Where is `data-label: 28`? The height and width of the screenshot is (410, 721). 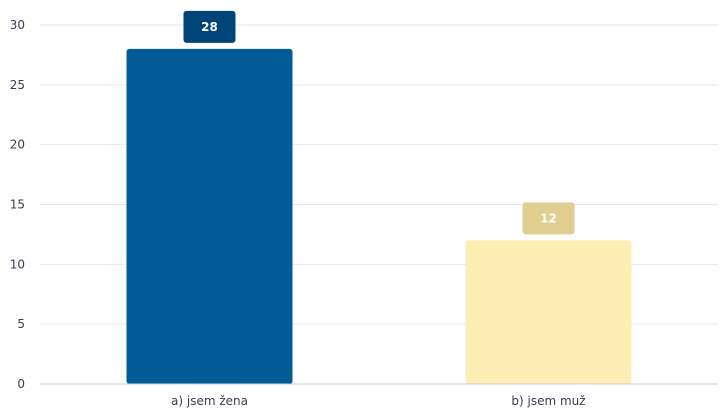
data-label: 28 is located at coordinates (209, 27).